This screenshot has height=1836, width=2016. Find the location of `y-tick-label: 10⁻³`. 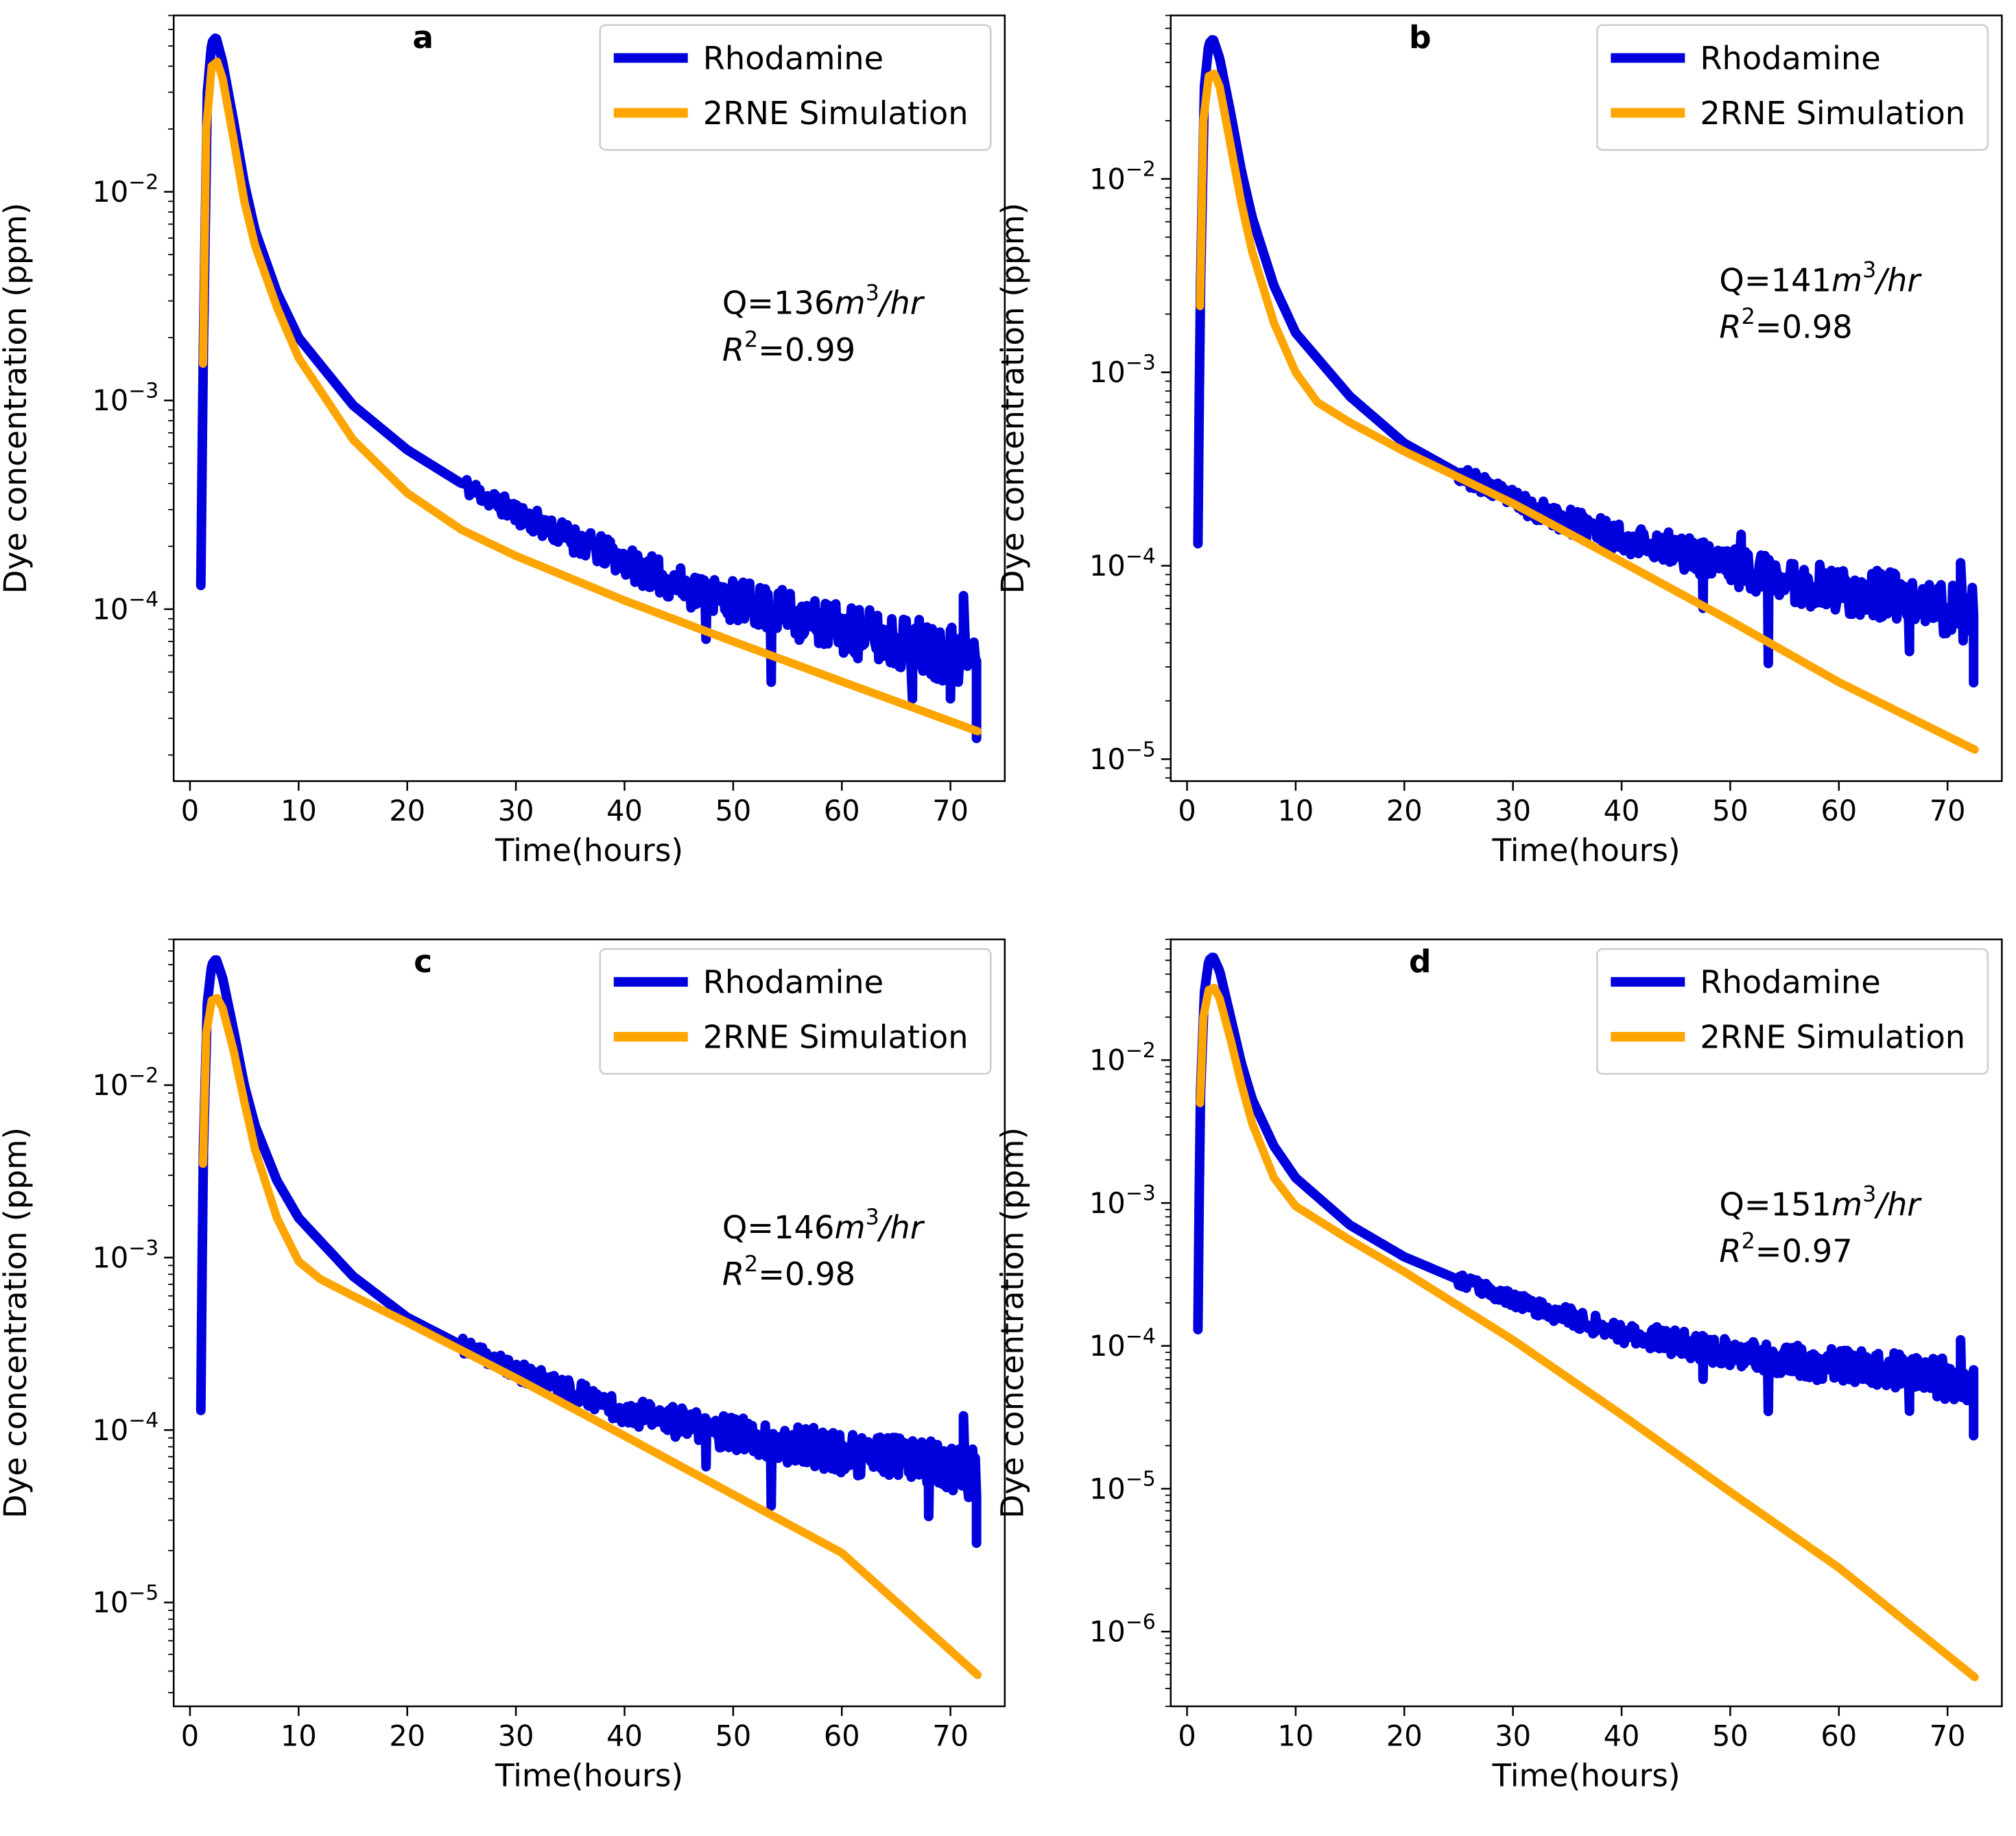

y-tick-label: 10⁻³ is located at coordinates (1122, 370).